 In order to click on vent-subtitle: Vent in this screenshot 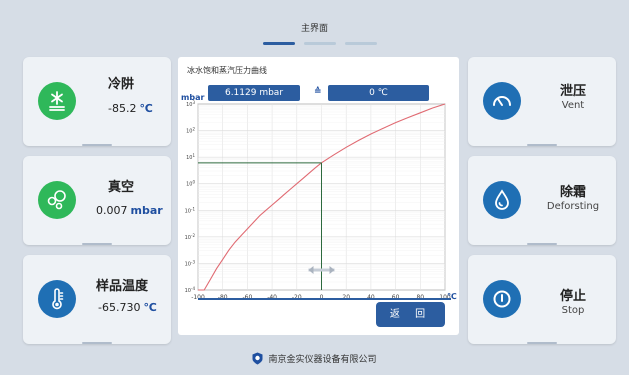, I will do `click(573, 105)`.